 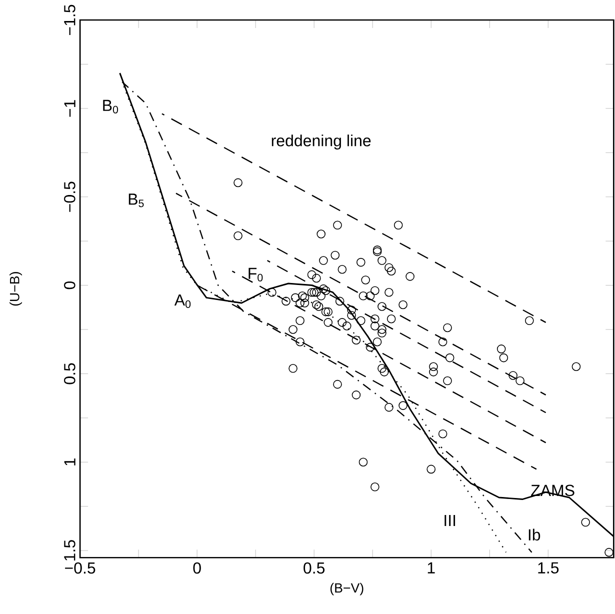 What do you see at coordinates (70, 550) in the screenshot?
I see `y-tick-label: 1.5` at bounding box center [70, 550].